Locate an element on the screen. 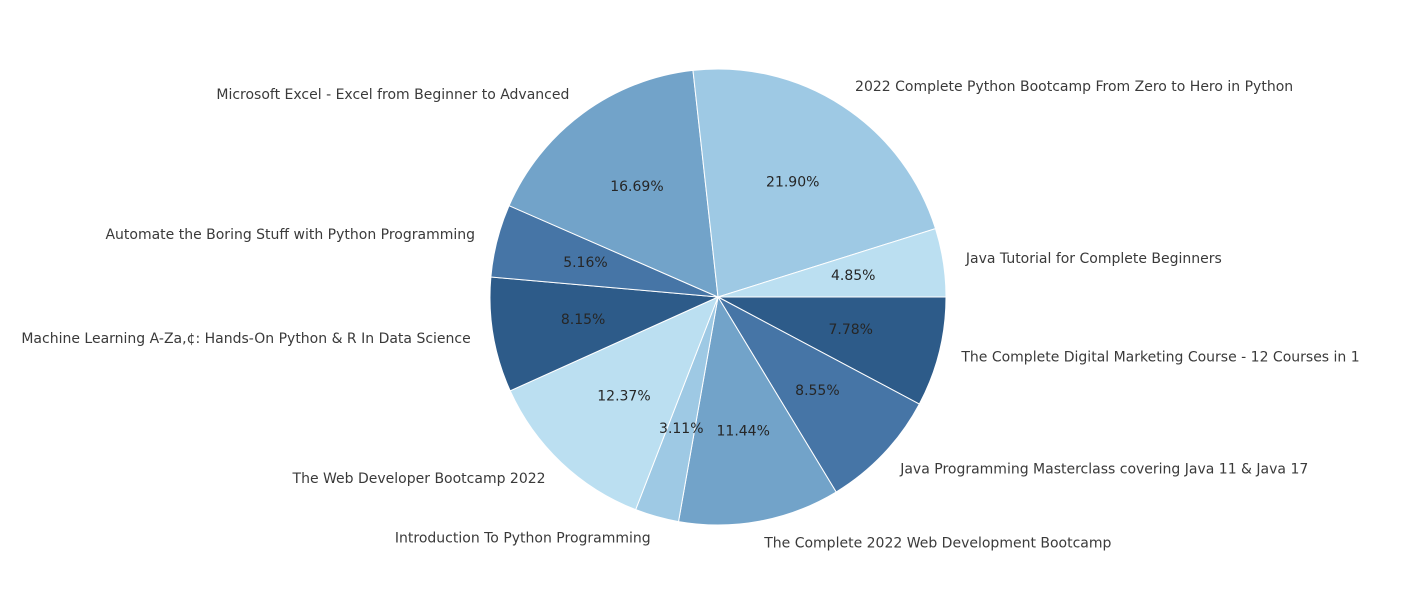  slice-percent-label: 12.37% is located at coordinates (623, 396).